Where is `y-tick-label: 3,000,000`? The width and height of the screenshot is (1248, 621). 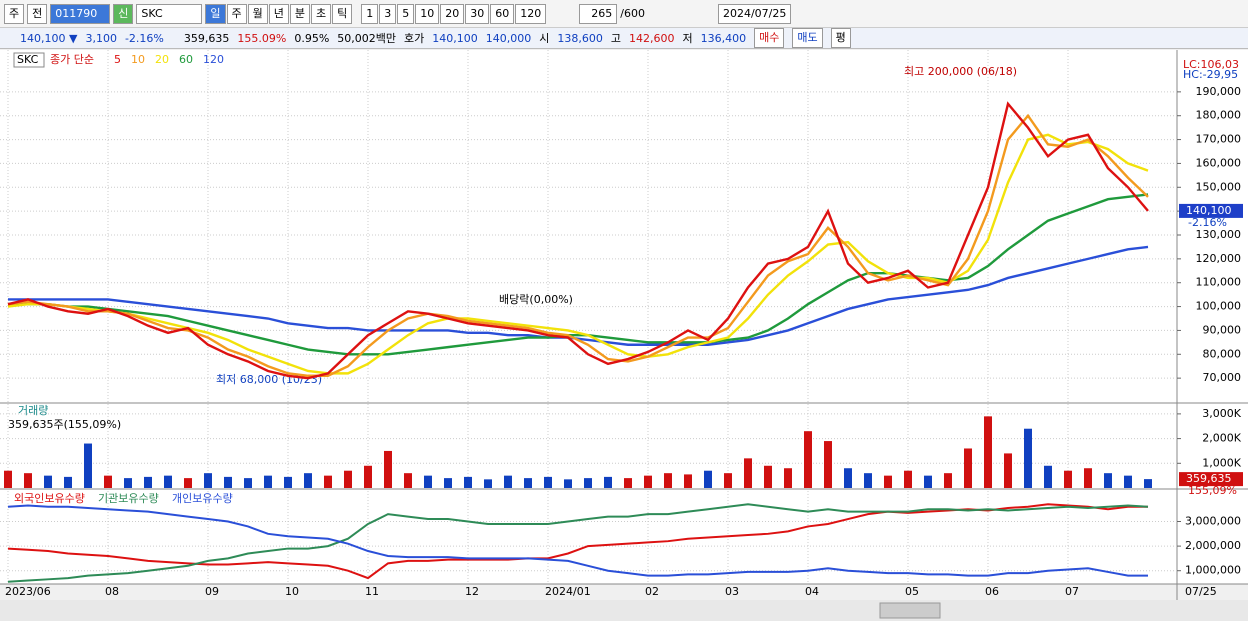
y-tick-label: 3,000,000 is located at coordinates (1213, 521).